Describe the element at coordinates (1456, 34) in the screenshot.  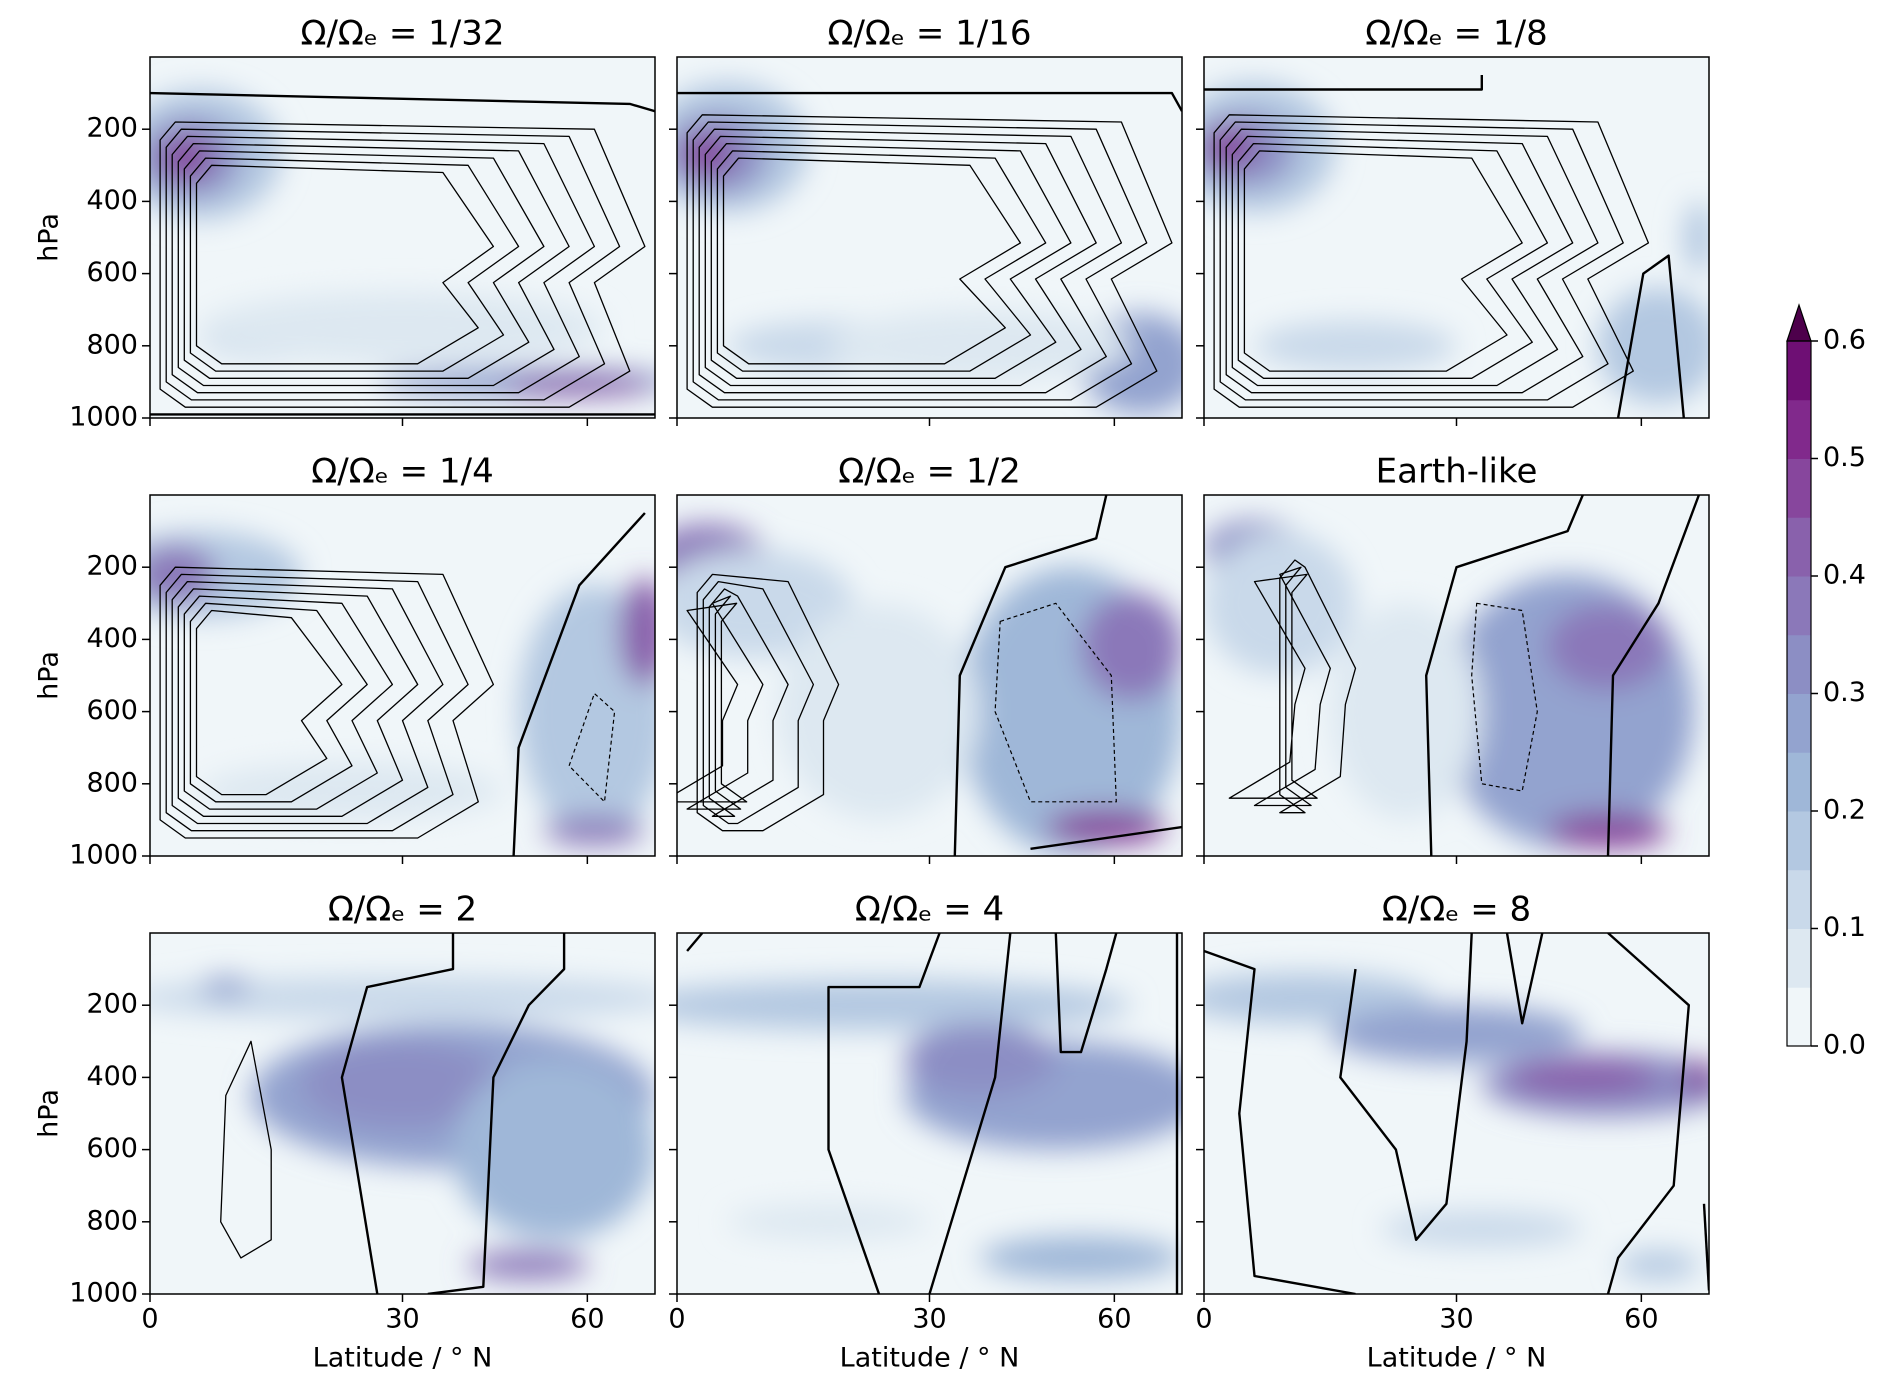
I see `panel-title: Ω/Ωₑ = 1/8` at that location.